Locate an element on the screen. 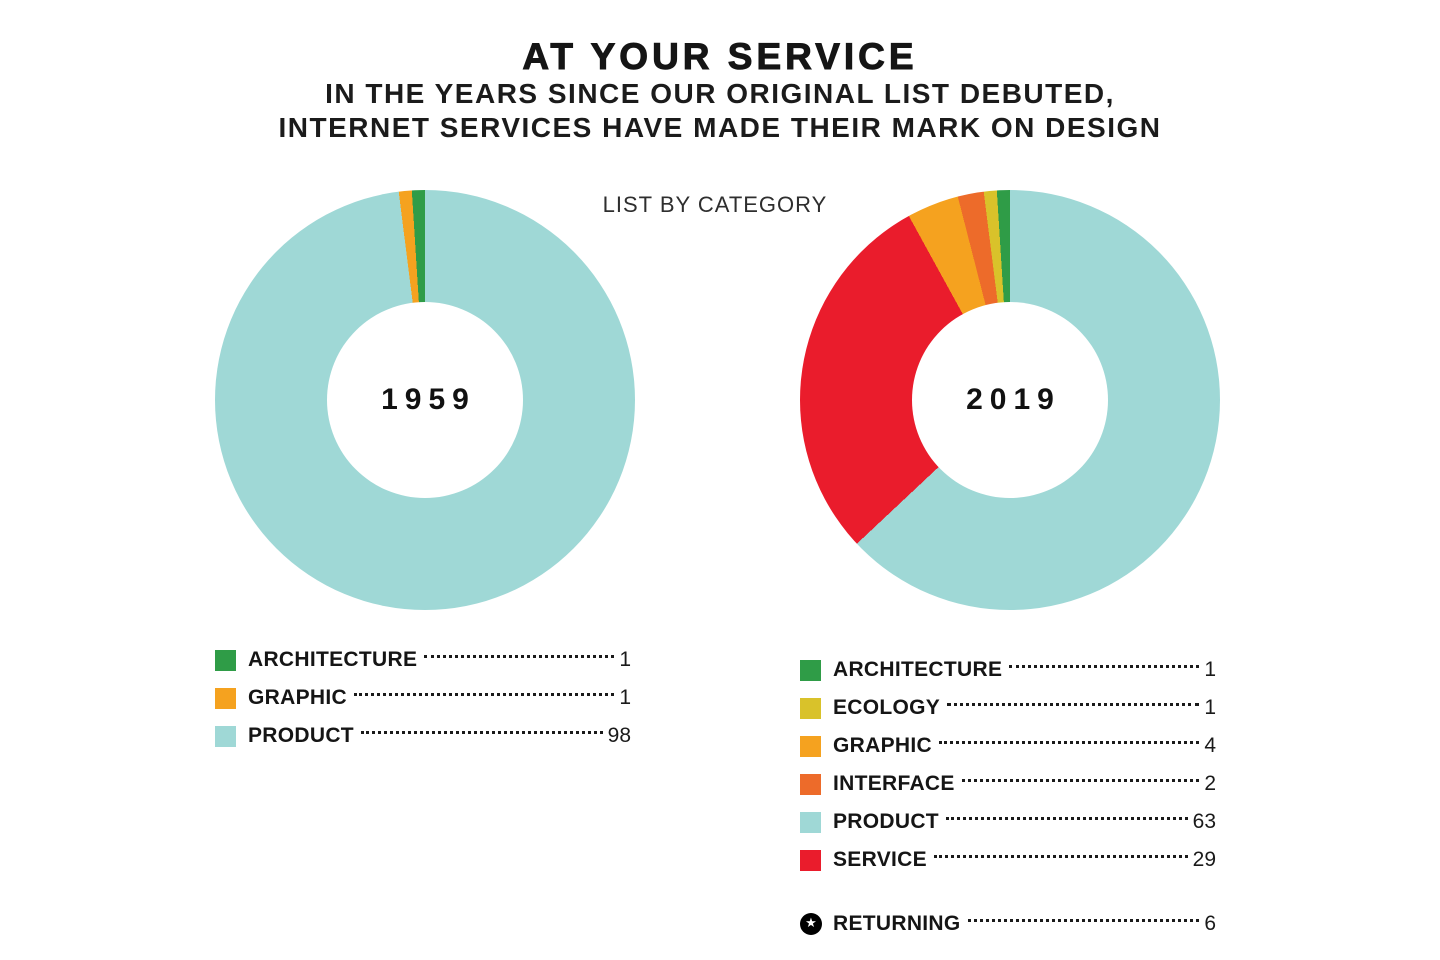 The width and height of the screenshot is (1440, 960). legend-row-graphic-1959: GRAPHIC 1 is located at coordinates (423, 698).